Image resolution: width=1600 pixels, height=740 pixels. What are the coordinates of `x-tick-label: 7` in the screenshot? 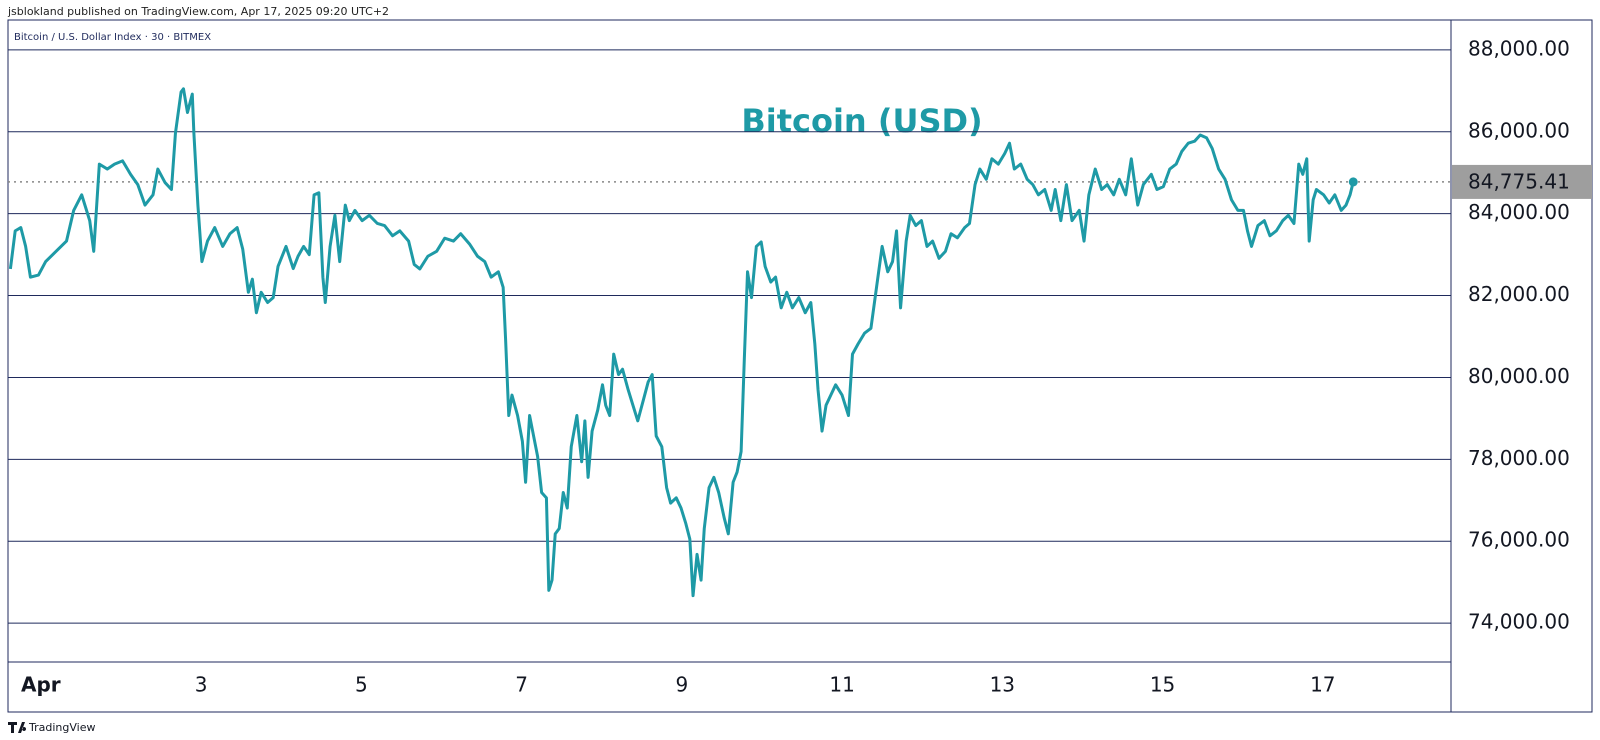 It's located at (521, 685).